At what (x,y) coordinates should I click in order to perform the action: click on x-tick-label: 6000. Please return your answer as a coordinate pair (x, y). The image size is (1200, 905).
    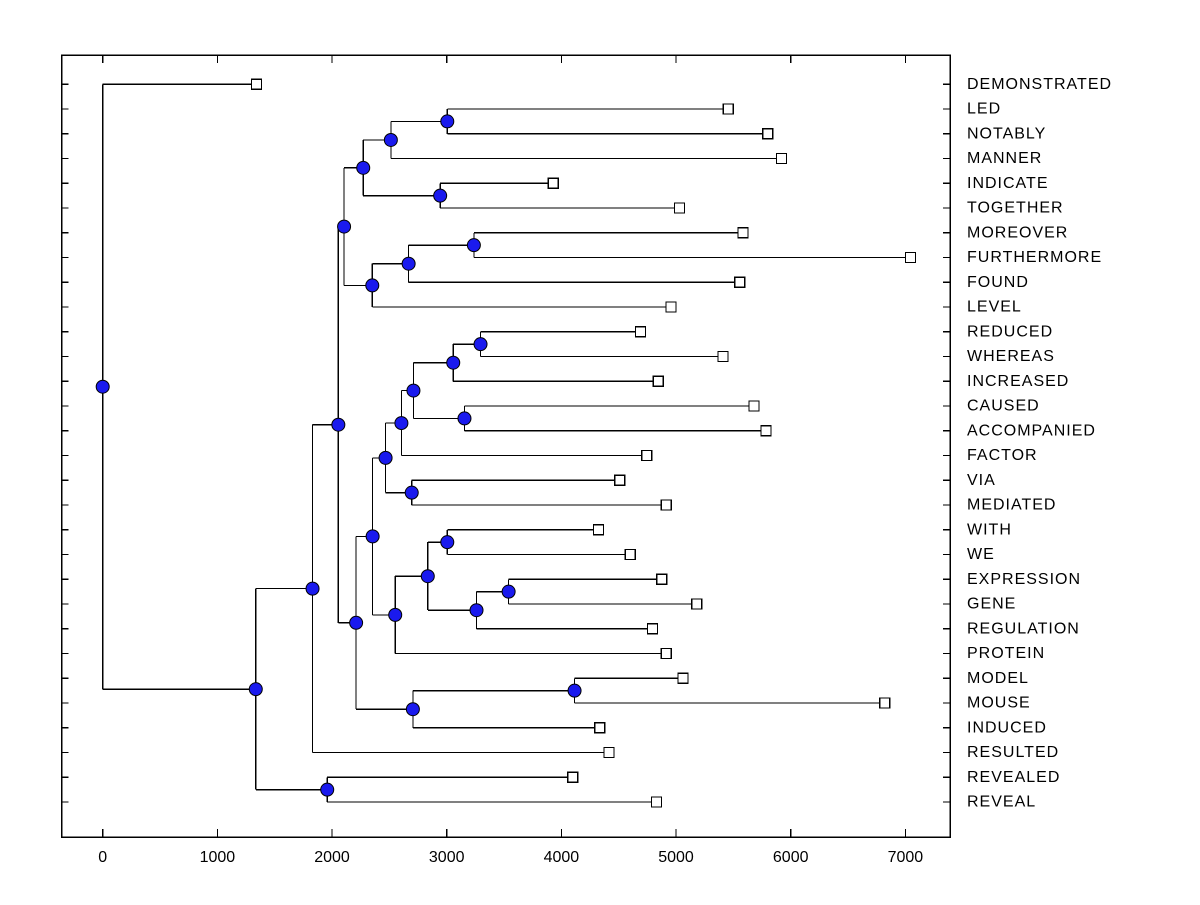
    Looking at the image, I should click on (791, 857).